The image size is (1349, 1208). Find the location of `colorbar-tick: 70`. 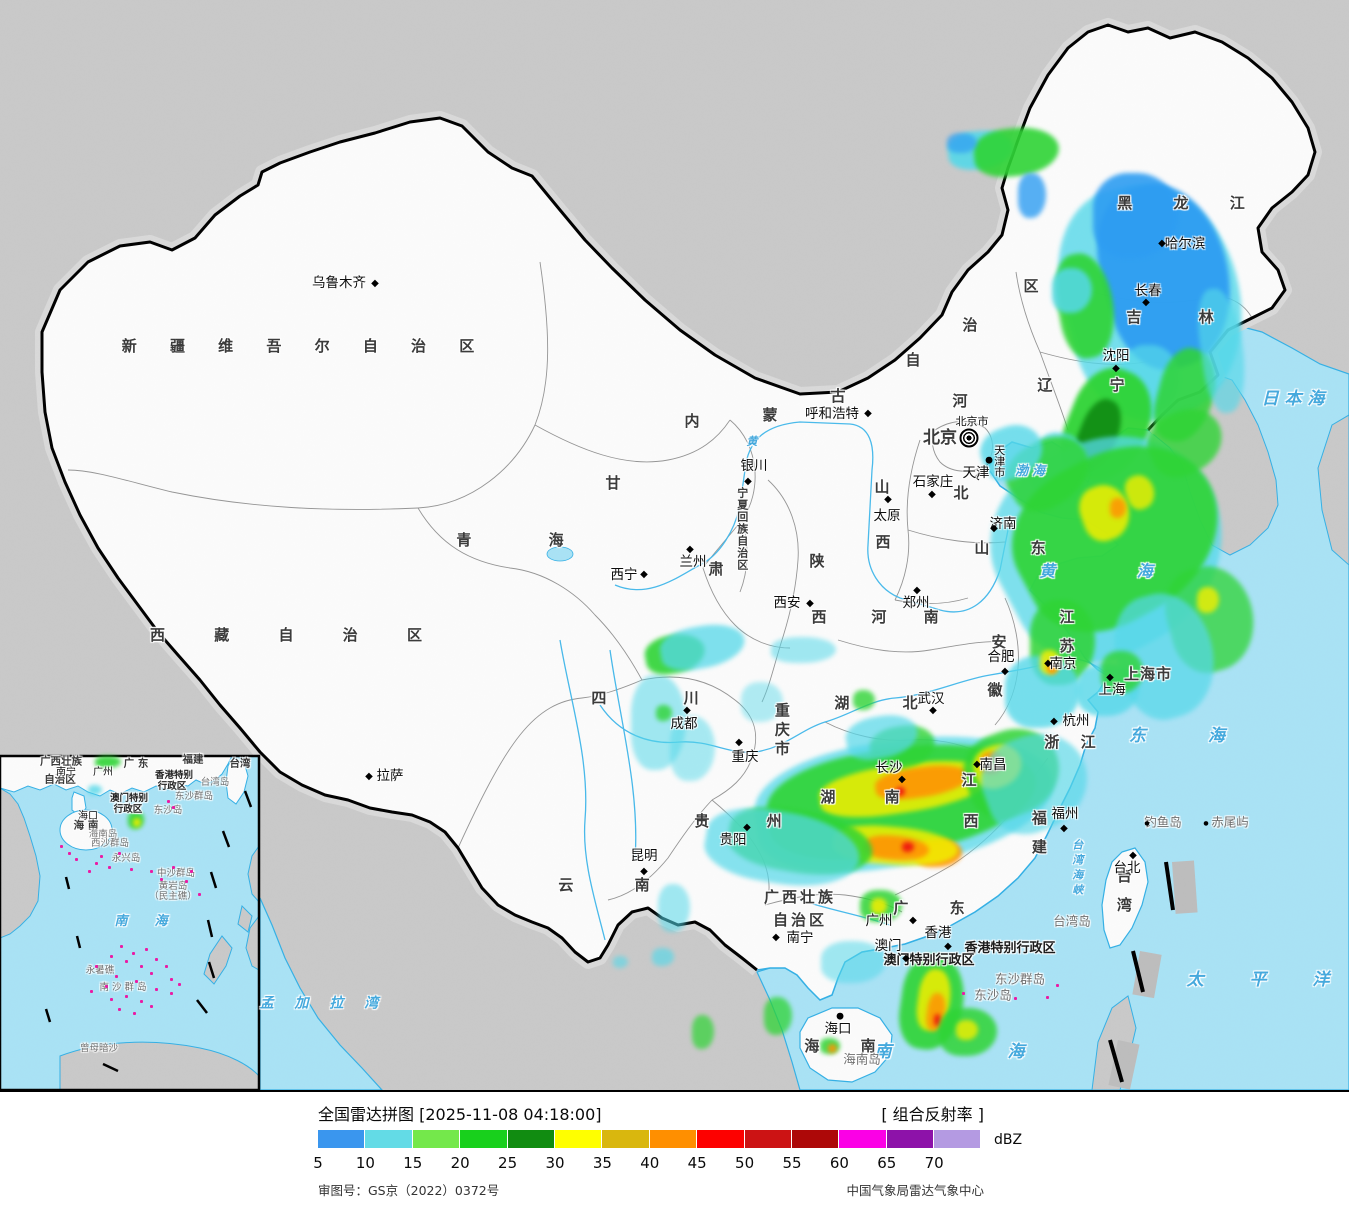

colorbar-tick: 70 is located at coordinates (934, 1163).